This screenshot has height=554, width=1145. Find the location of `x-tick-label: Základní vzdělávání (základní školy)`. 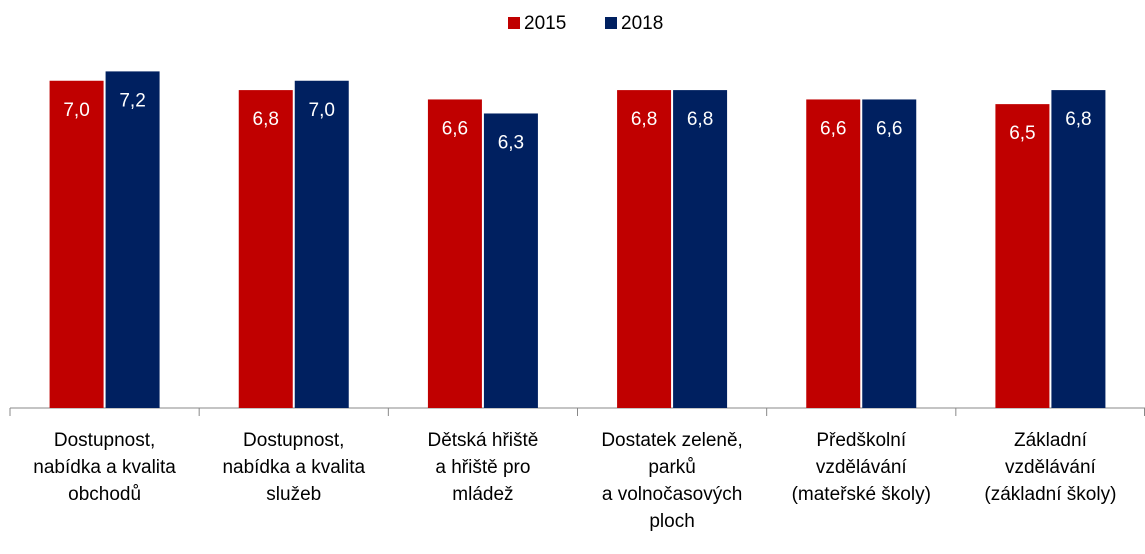

x-tick-label: Základní vzdělávání (základní školy) is located at coordinates (1050, 467).